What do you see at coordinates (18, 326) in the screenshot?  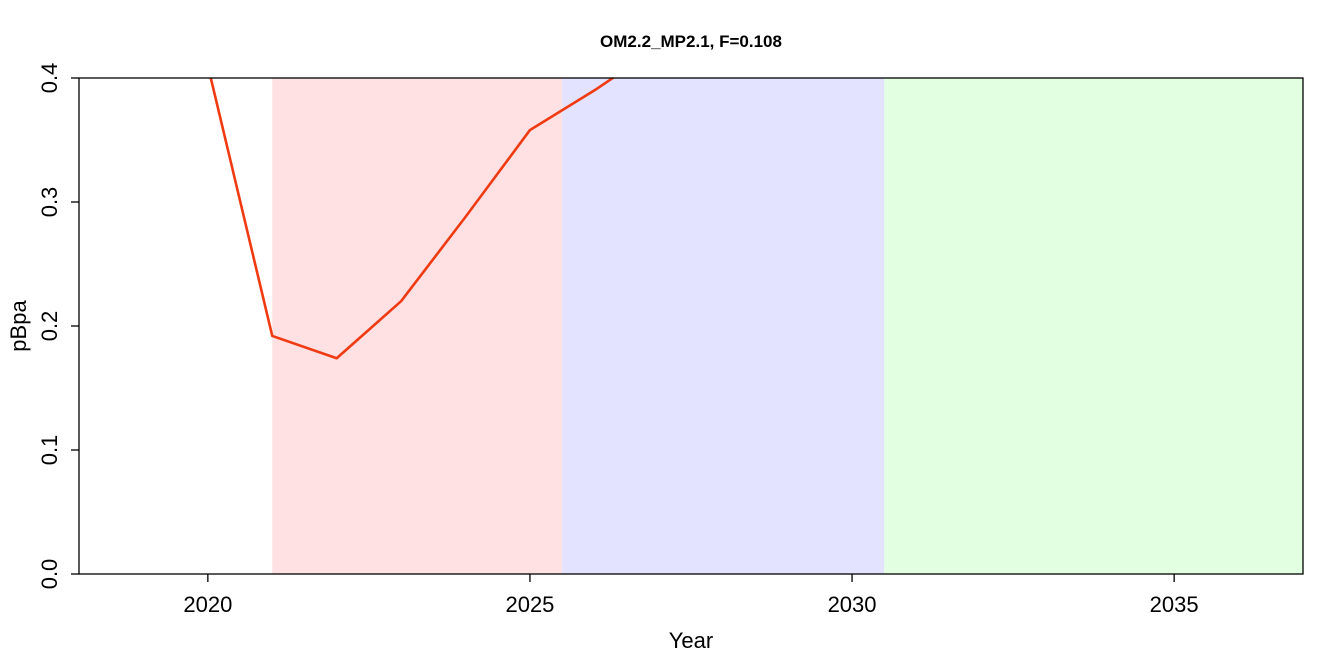 I see `y-axis-label: pBpa` at bounding box center [18, 326].